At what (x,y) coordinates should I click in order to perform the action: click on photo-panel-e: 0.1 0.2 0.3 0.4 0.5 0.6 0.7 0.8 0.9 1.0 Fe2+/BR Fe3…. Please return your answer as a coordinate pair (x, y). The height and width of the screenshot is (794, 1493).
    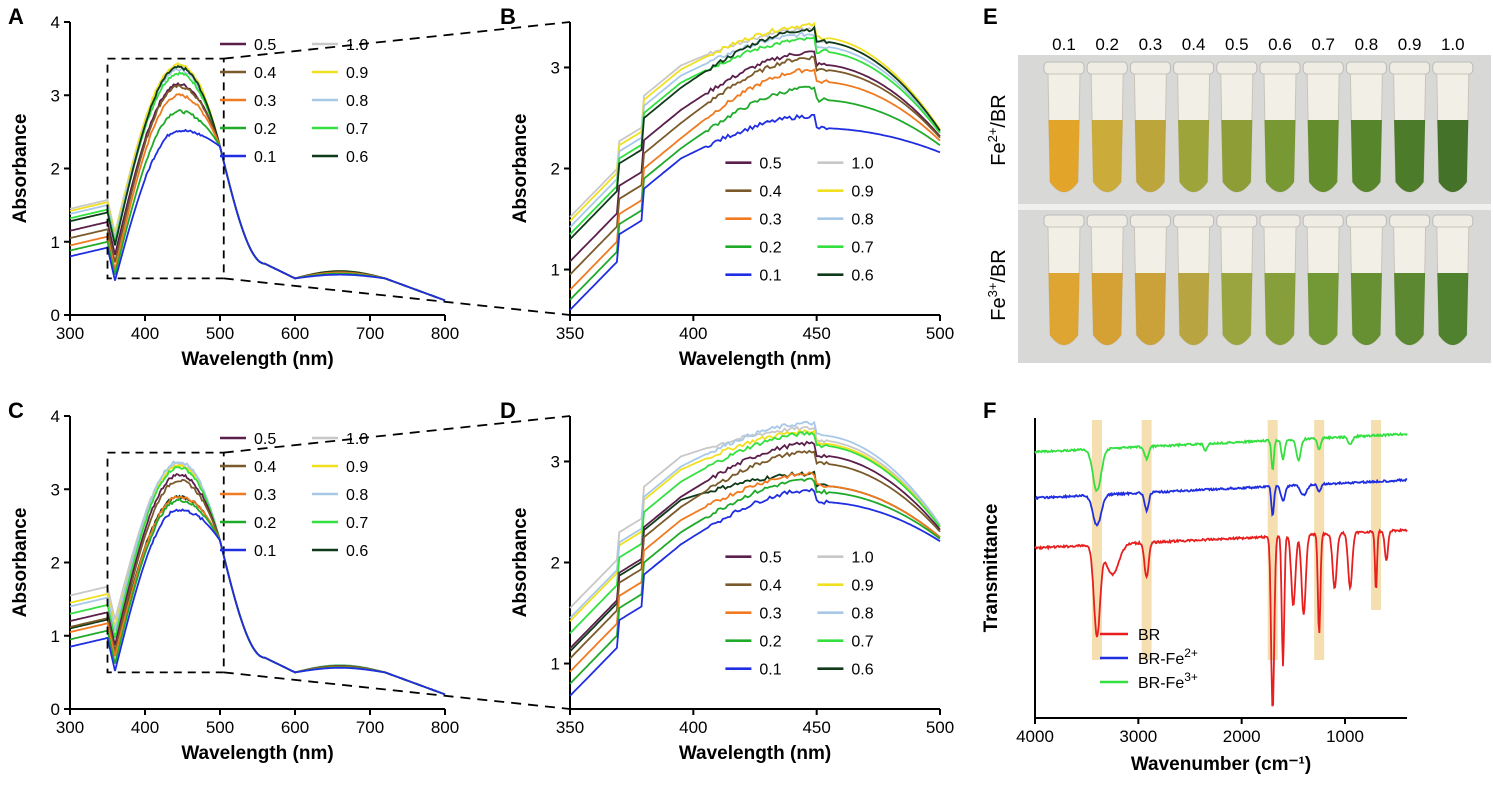
    Looking at the image, I should click on (1238, 199).